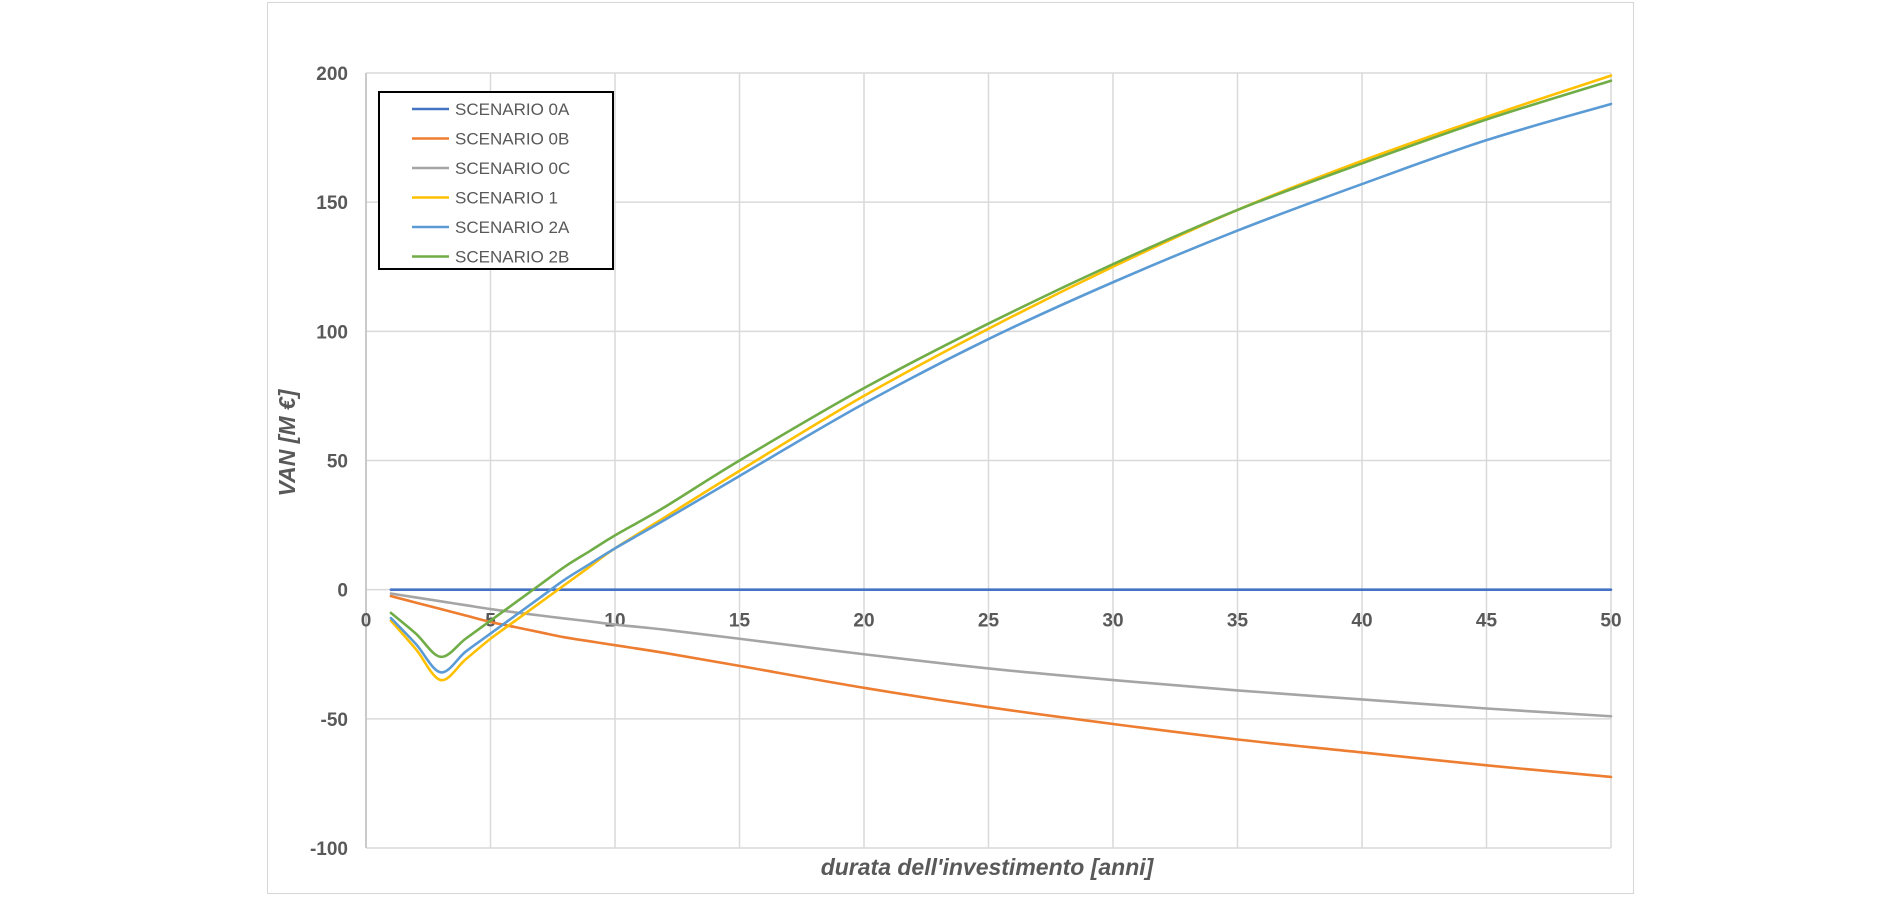  I want to click on x-tick-label: 20, so click(863, 621).